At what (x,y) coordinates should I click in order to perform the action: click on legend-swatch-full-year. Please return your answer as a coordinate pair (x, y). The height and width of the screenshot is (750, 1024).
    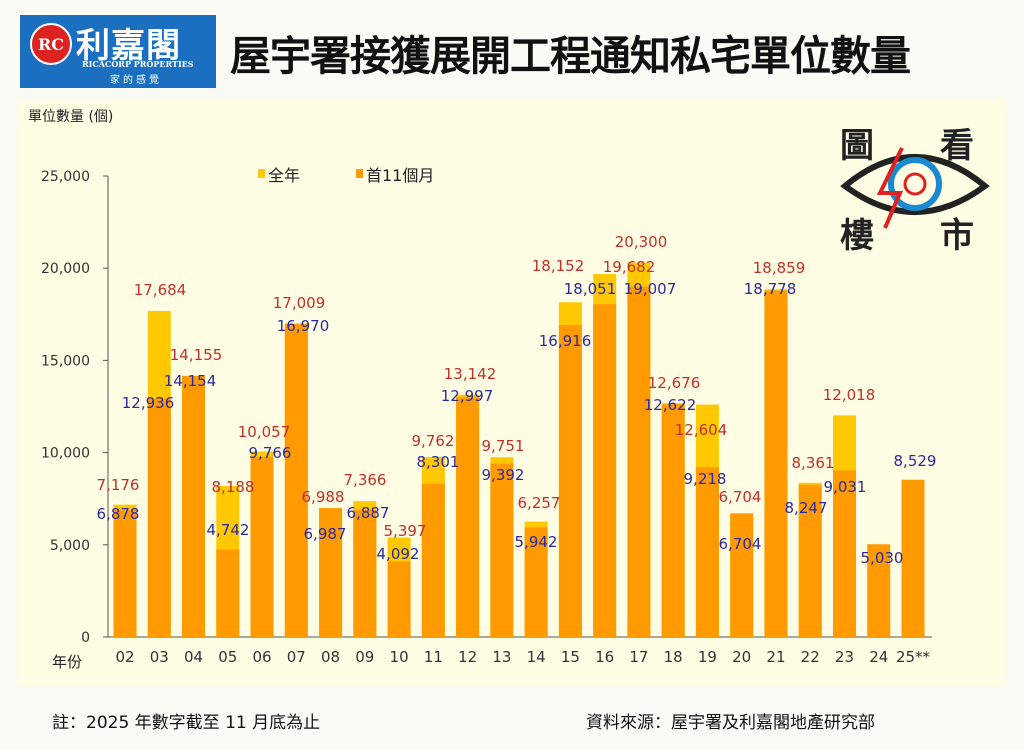
    Looking at the image, I should click on (261, 173).